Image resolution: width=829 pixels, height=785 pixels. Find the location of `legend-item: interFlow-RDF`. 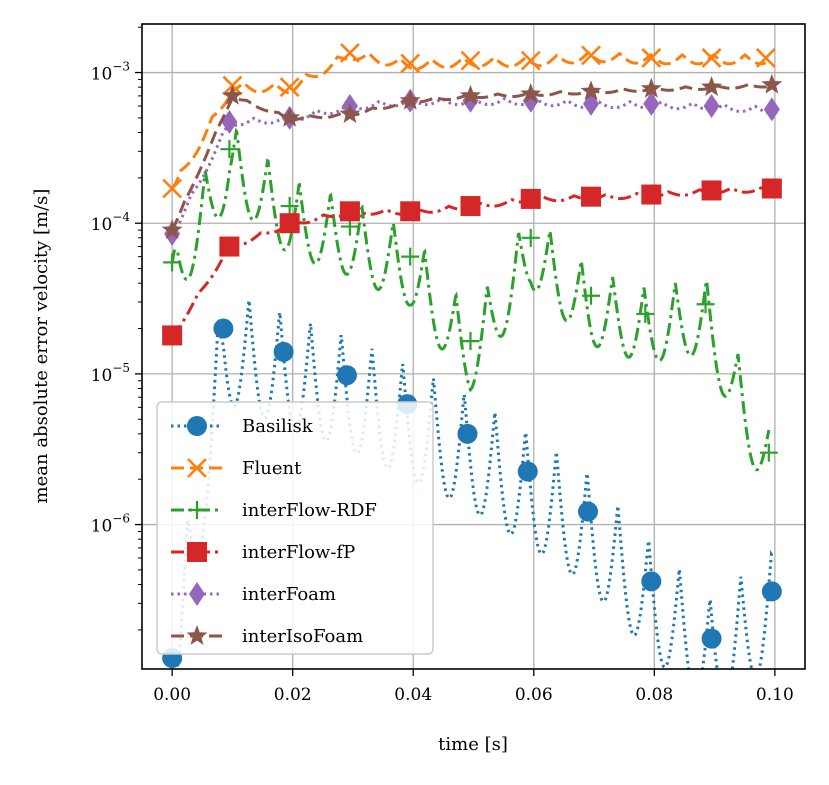

legend-item: interFlow-RDF is located at coordinates (274, 510).